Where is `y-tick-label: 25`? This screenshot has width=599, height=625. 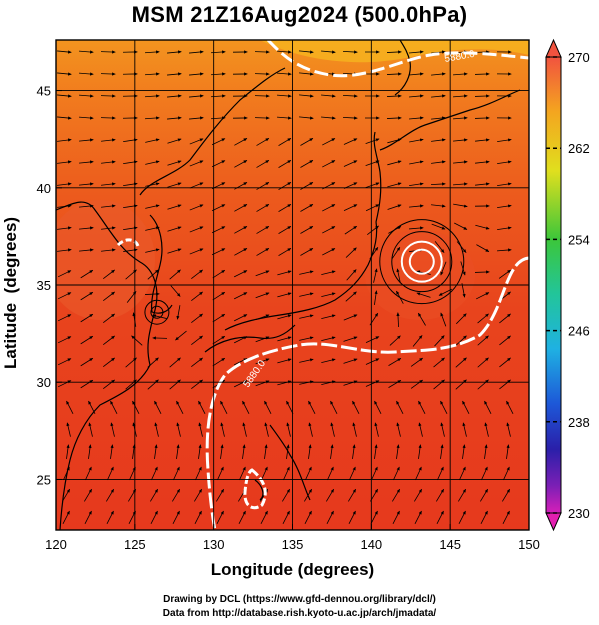 y-tick-label: 25 is located at coordinates (44, 479).